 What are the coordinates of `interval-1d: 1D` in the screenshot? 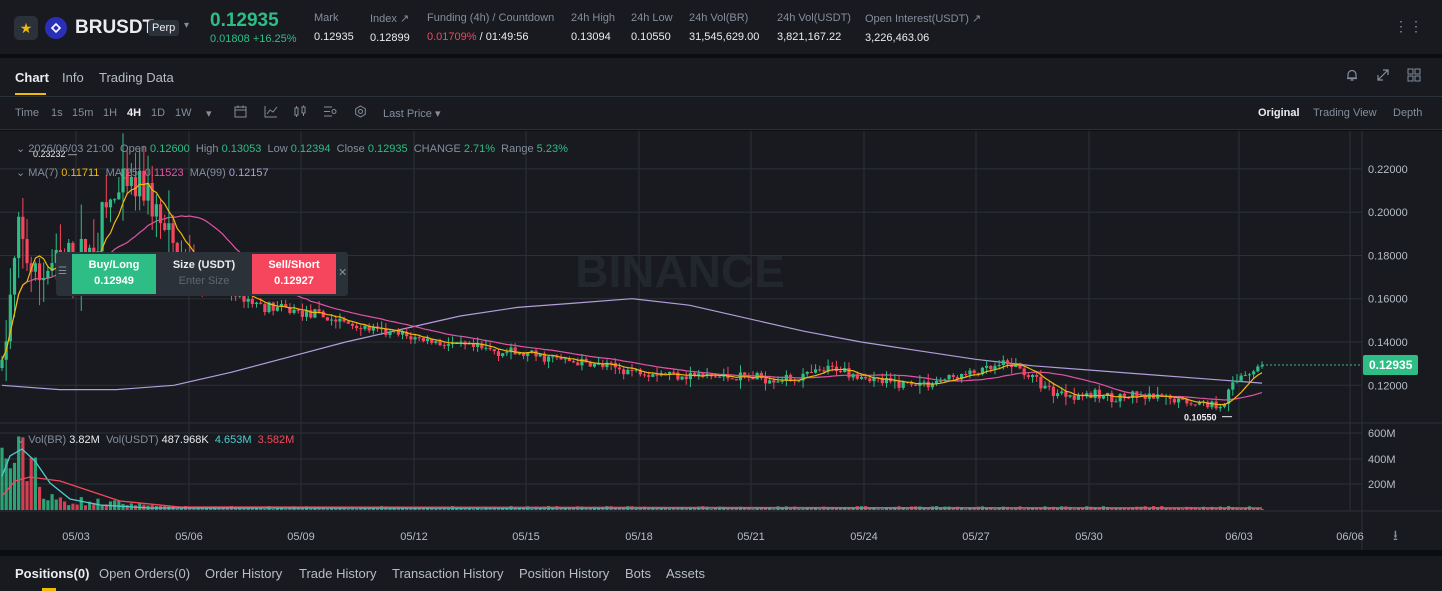 It's located at (158, 113).